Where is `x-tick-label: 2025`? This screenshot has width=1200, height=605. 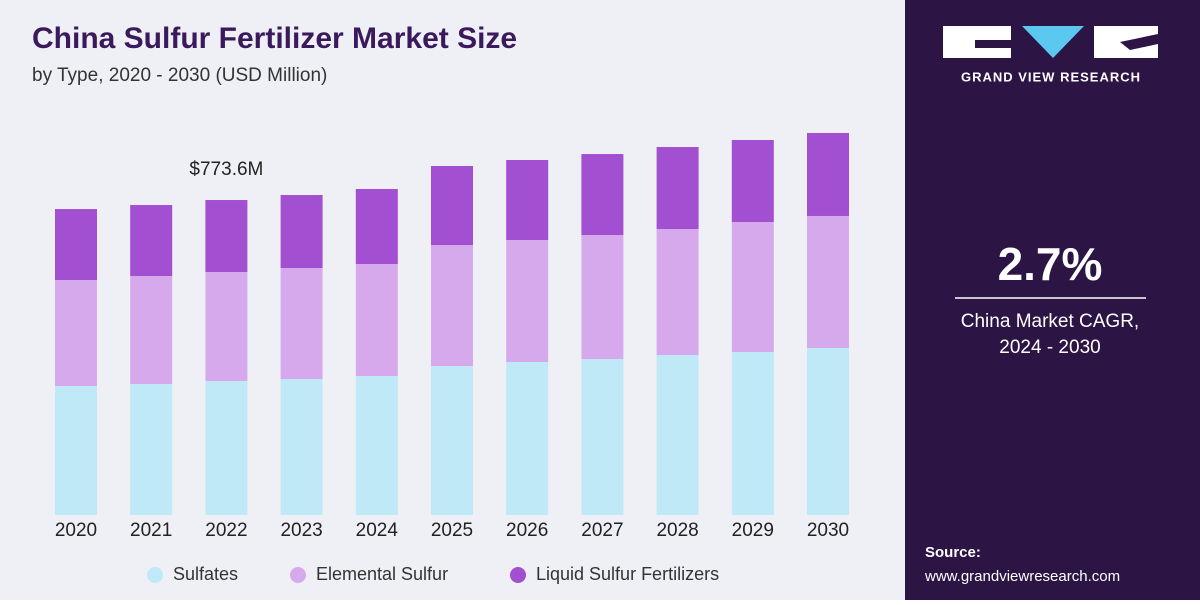
x-tick-label: 2025 is located at coordinates (452, 530).